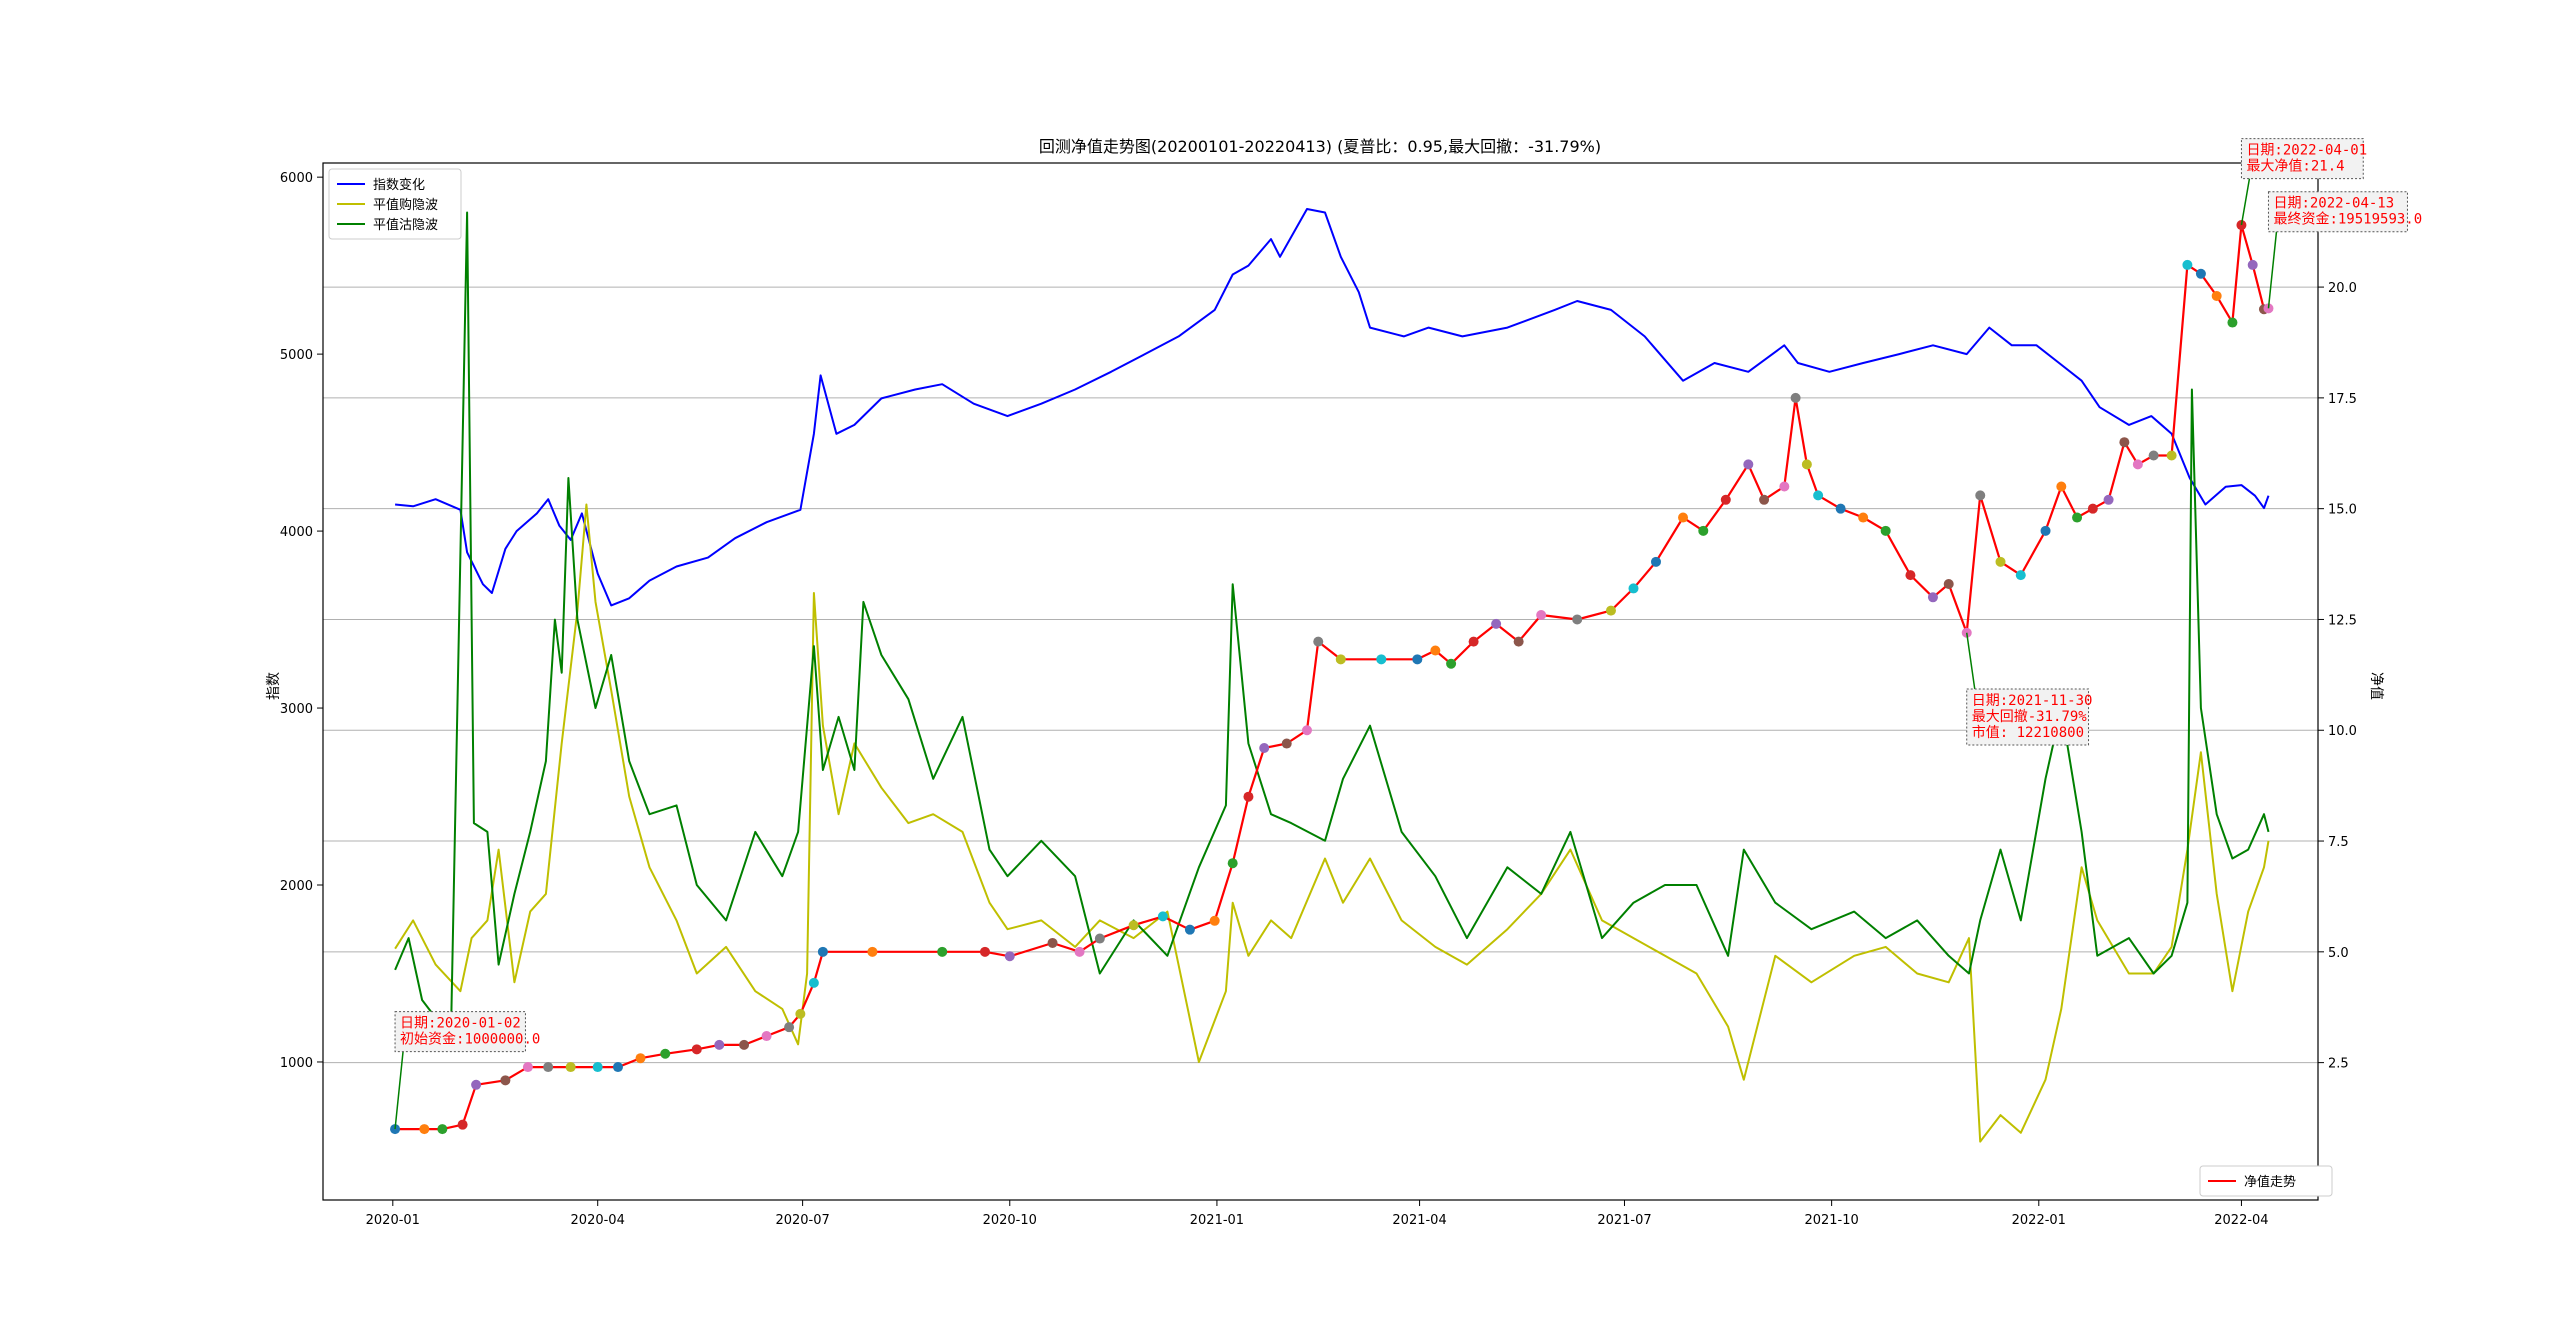  Describe the element at coordinates (2342, 399) in the screenshot. I see `y-right-tick-label: 17.5` at that location.